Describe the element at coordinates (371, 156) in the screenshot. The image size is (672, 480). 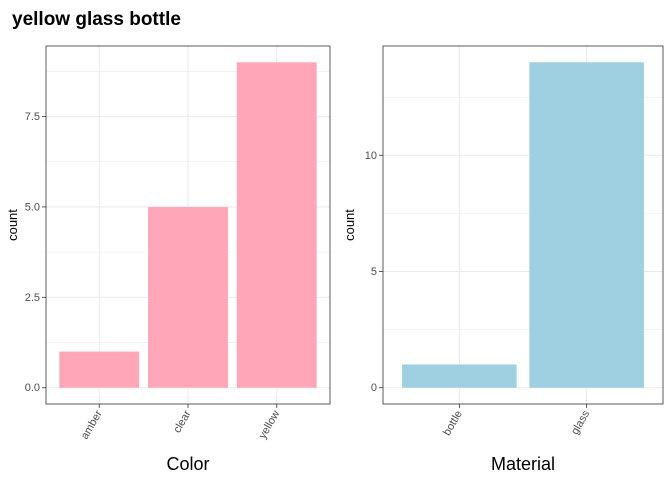
I see `y-tick-label: 10` at that location.